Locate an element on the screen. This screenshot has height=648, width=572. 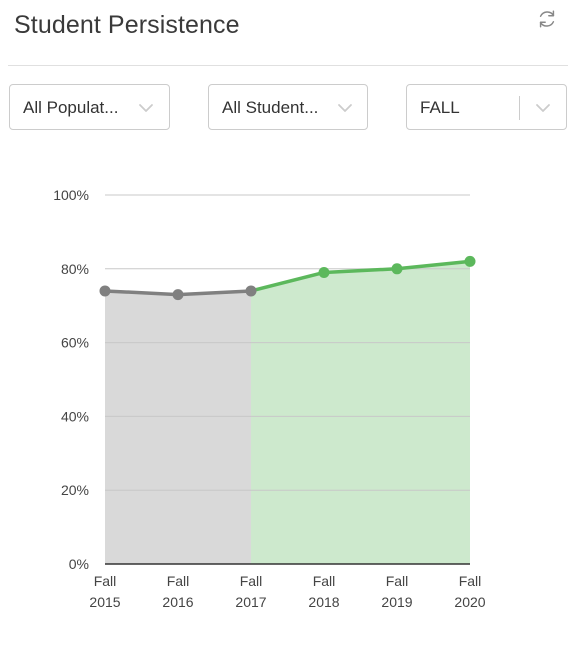
recent-series-line is located at coordinates (360, 276).